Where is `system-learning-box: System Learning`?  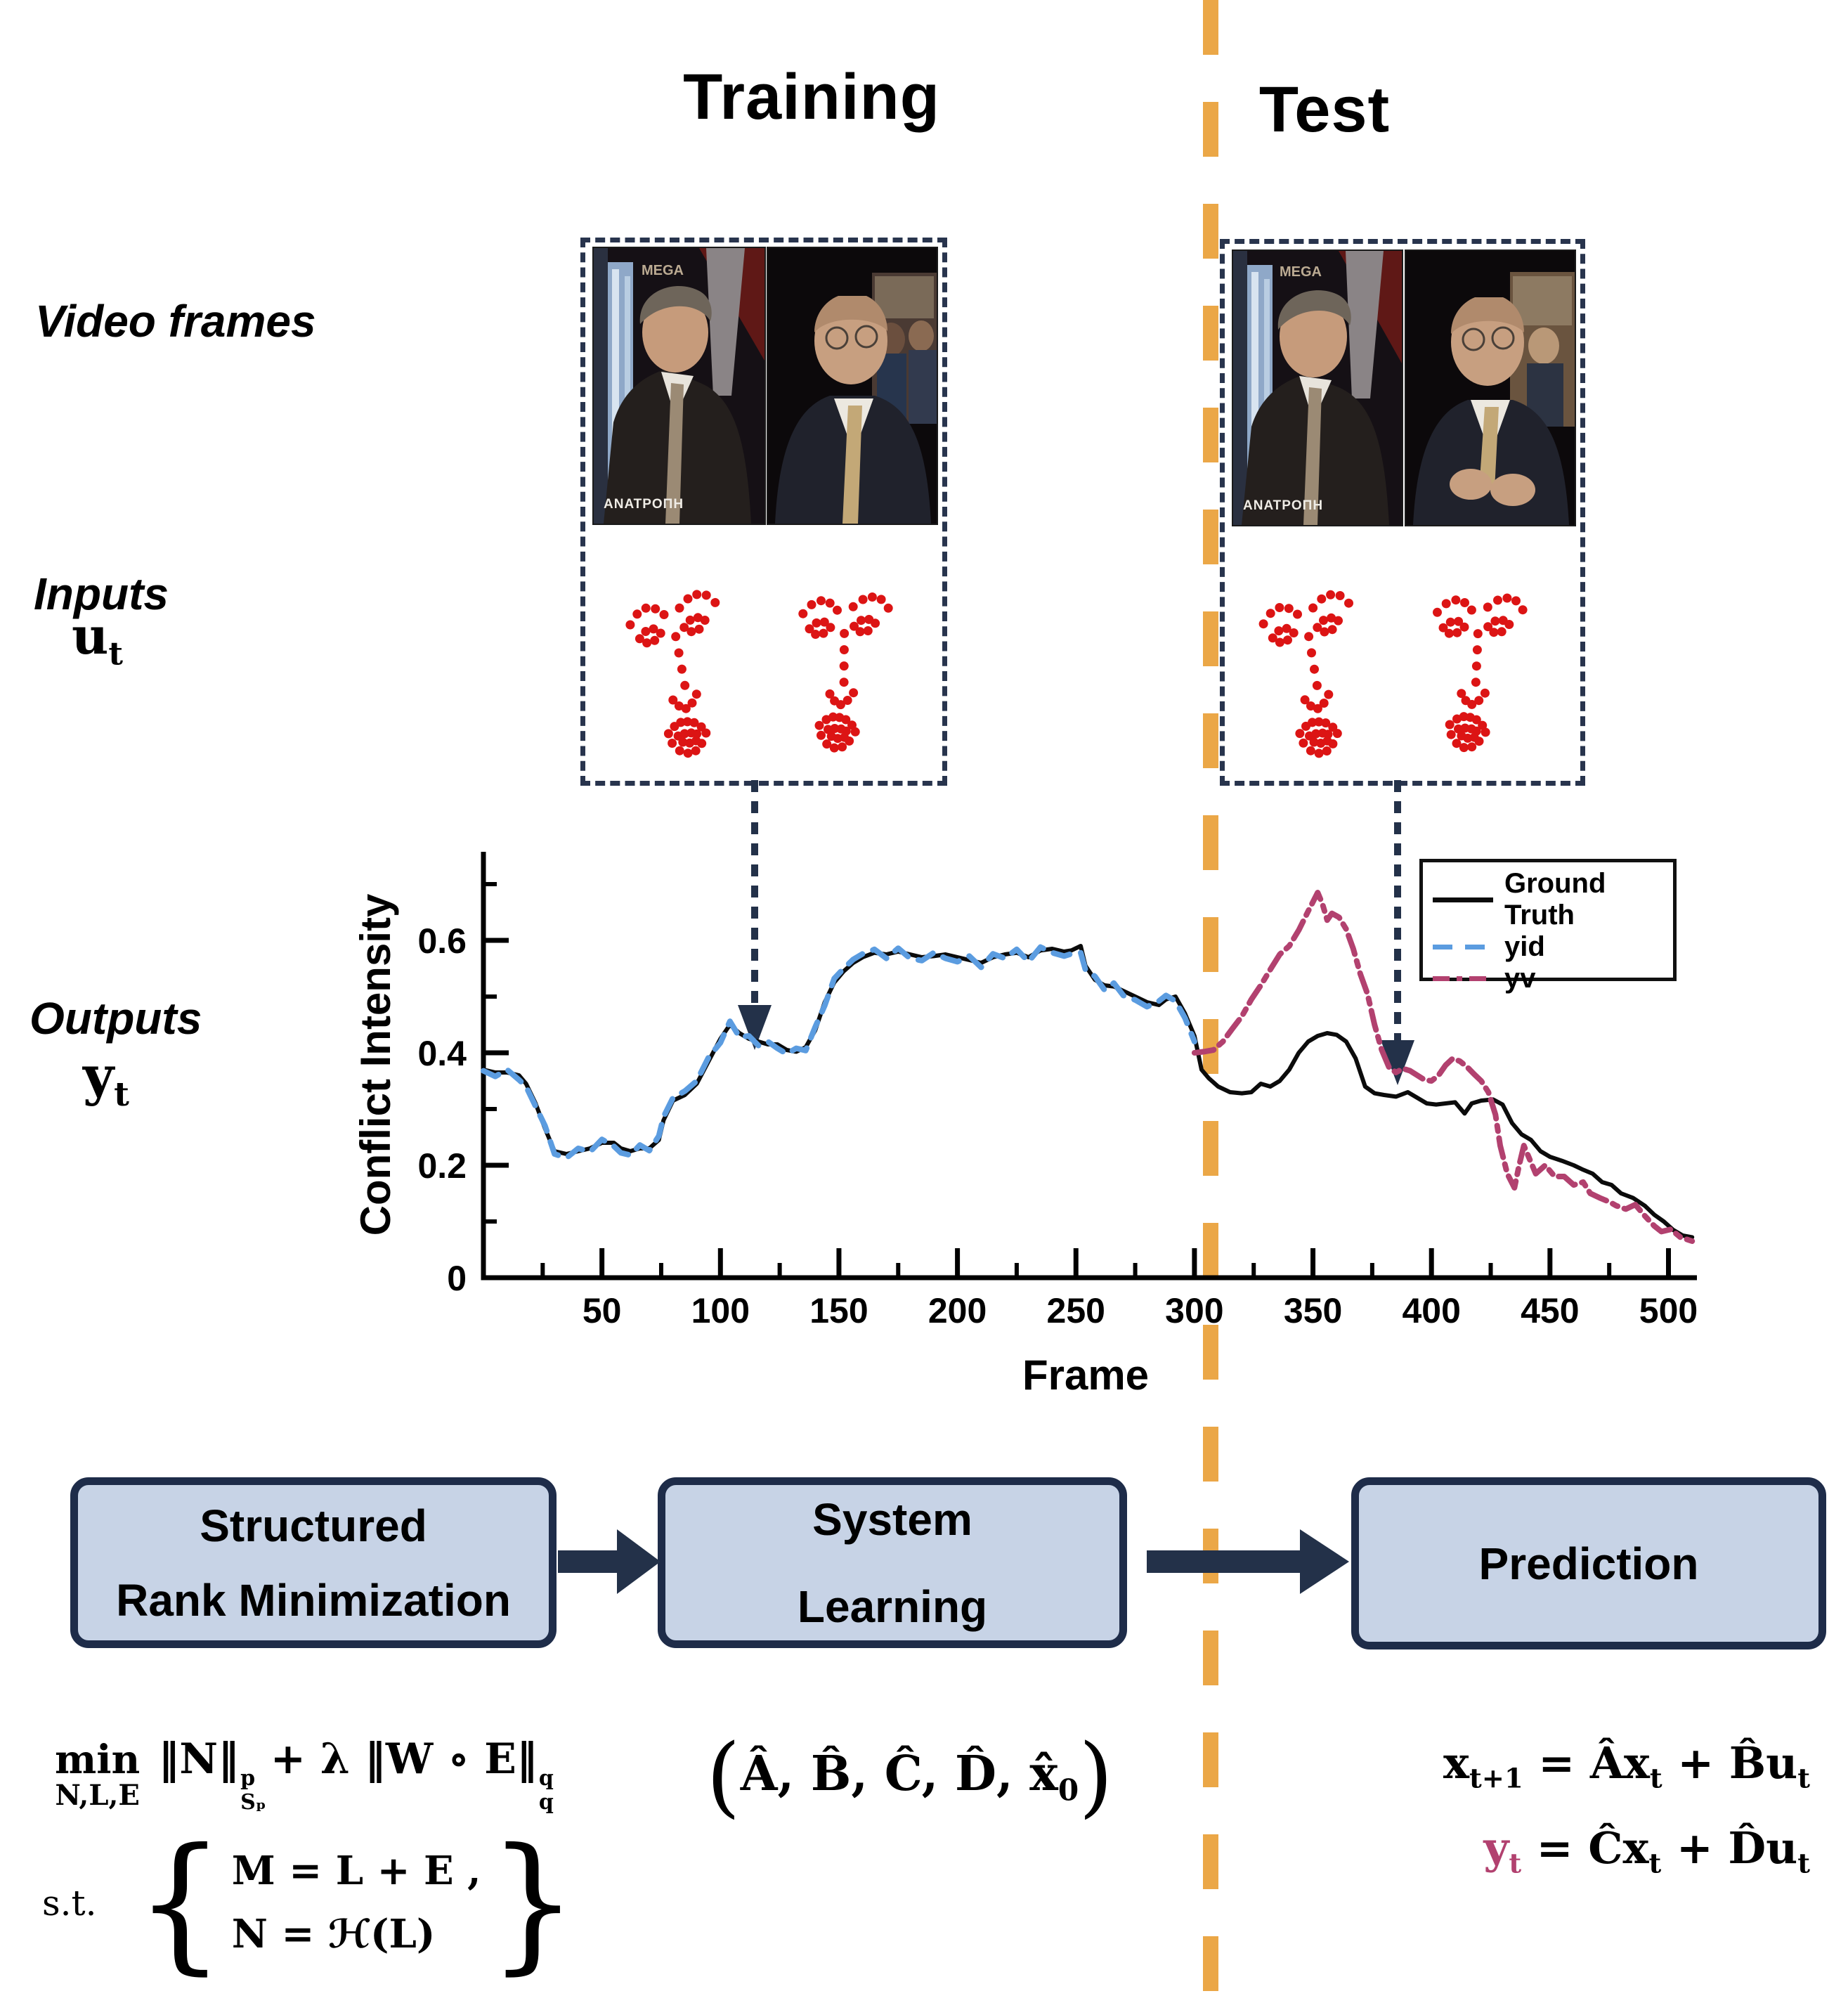
system-learning-box: System Learning is located at coordinates (892, 1562).